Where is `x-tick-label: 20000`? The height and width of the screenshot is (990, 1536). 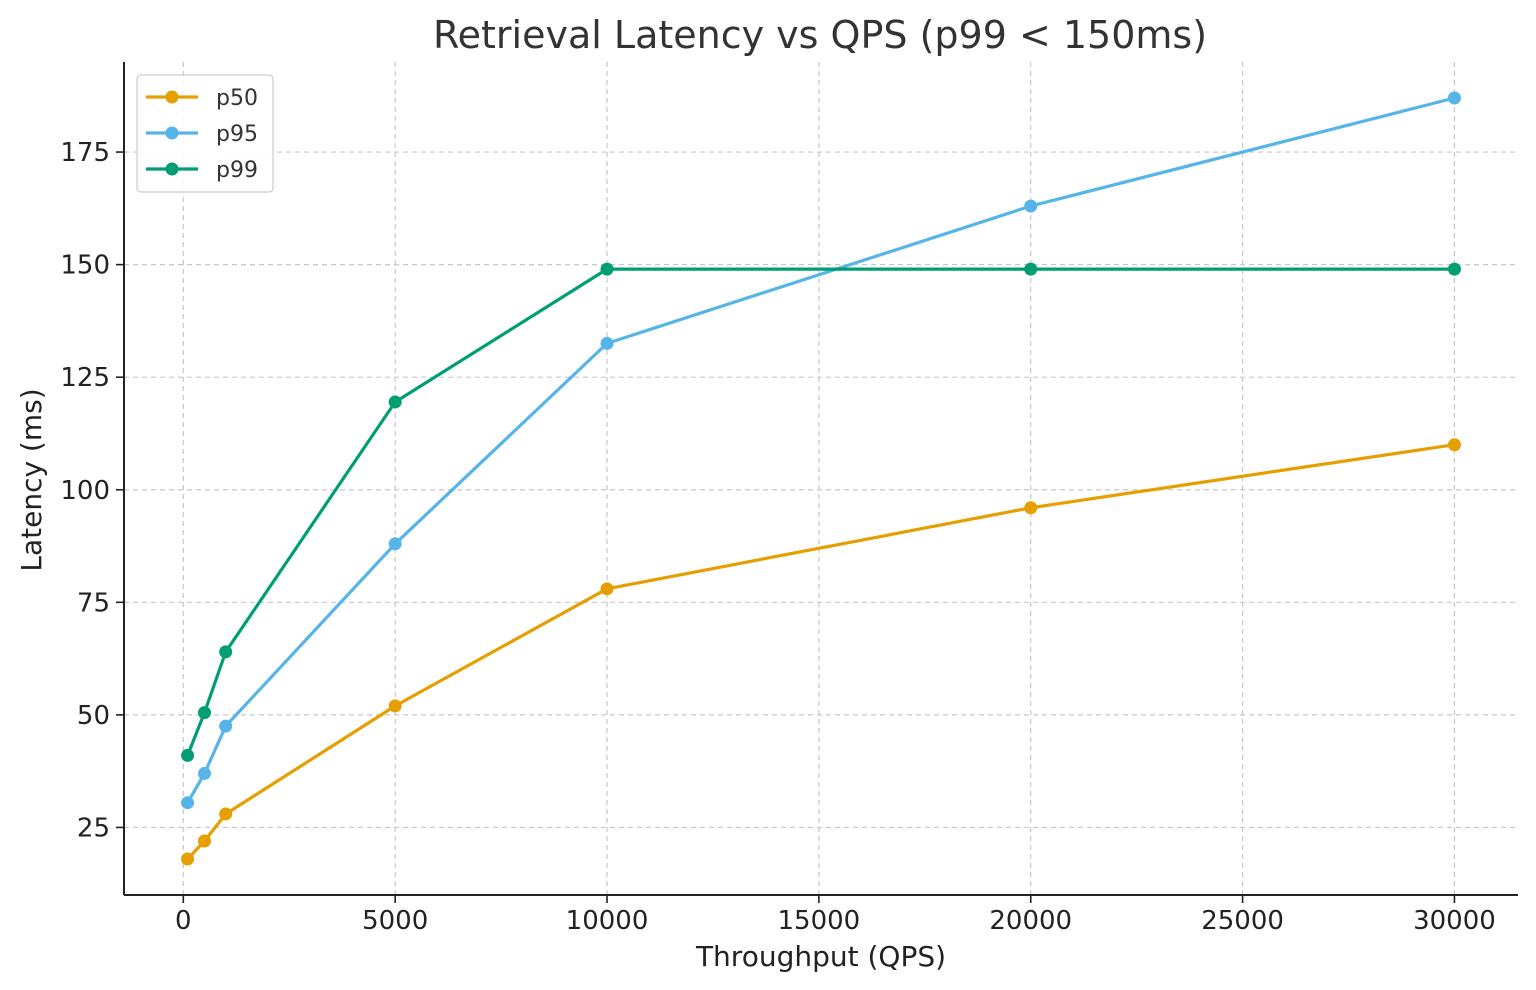 x-tick-label: 20000 is located at coordinates (1030, 921).